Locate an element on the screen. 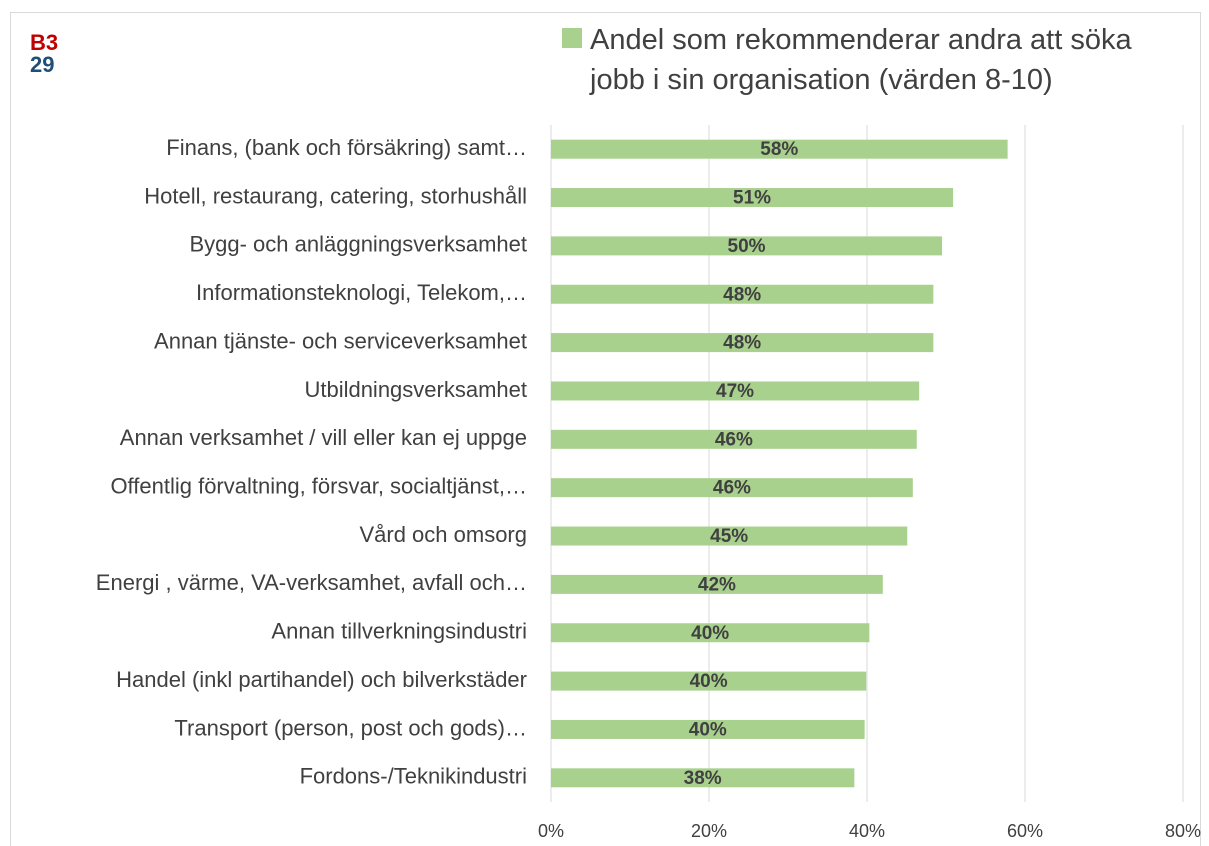  y-tick-label: Fordons-/Teknikindustri is located at coordinates (413, 776).